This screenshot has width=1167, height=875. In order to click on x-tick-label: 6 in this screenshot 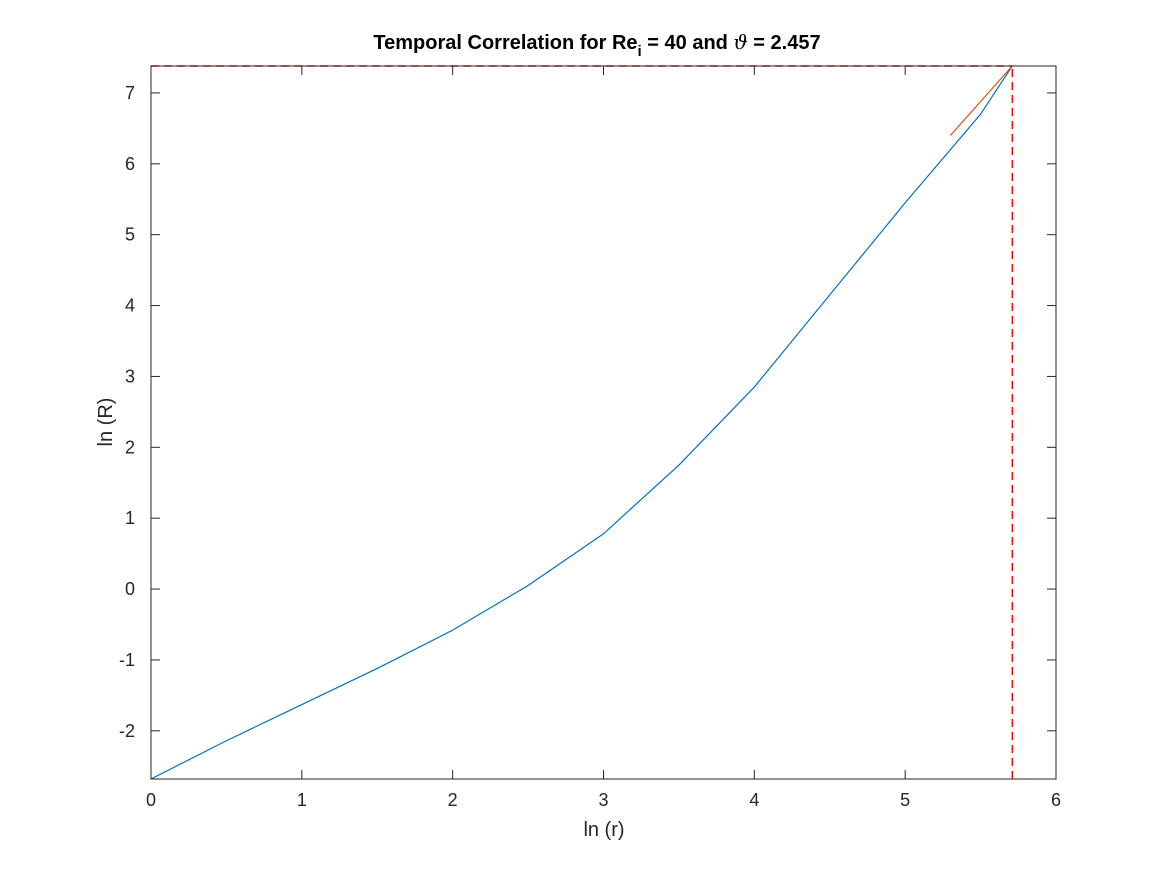, I will do `click(1056, 800)`.